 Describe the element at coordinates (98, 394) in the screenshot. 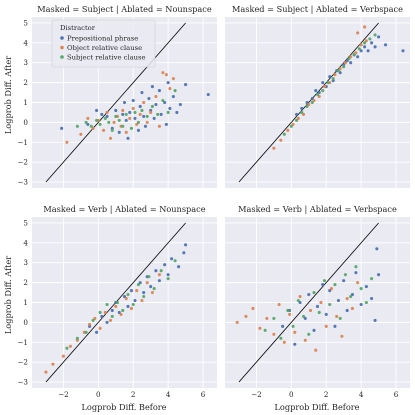

I see `x-tick-label: 0` at that location.